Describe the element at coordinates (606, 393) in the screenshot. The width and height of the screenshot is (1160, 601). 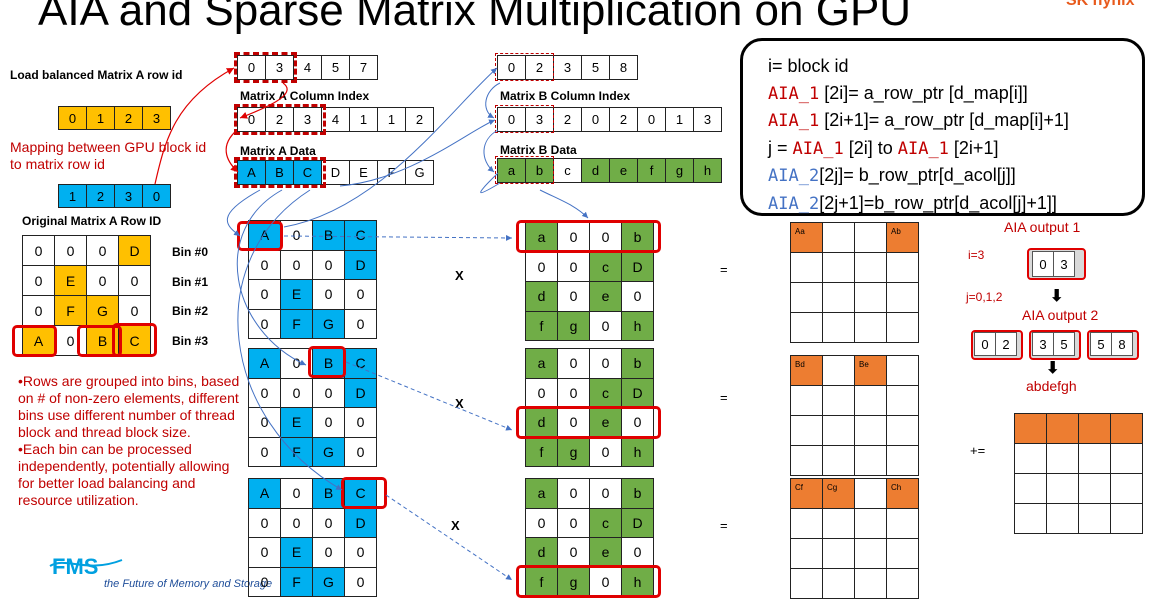
I see `matrix-cell: c` at that location.